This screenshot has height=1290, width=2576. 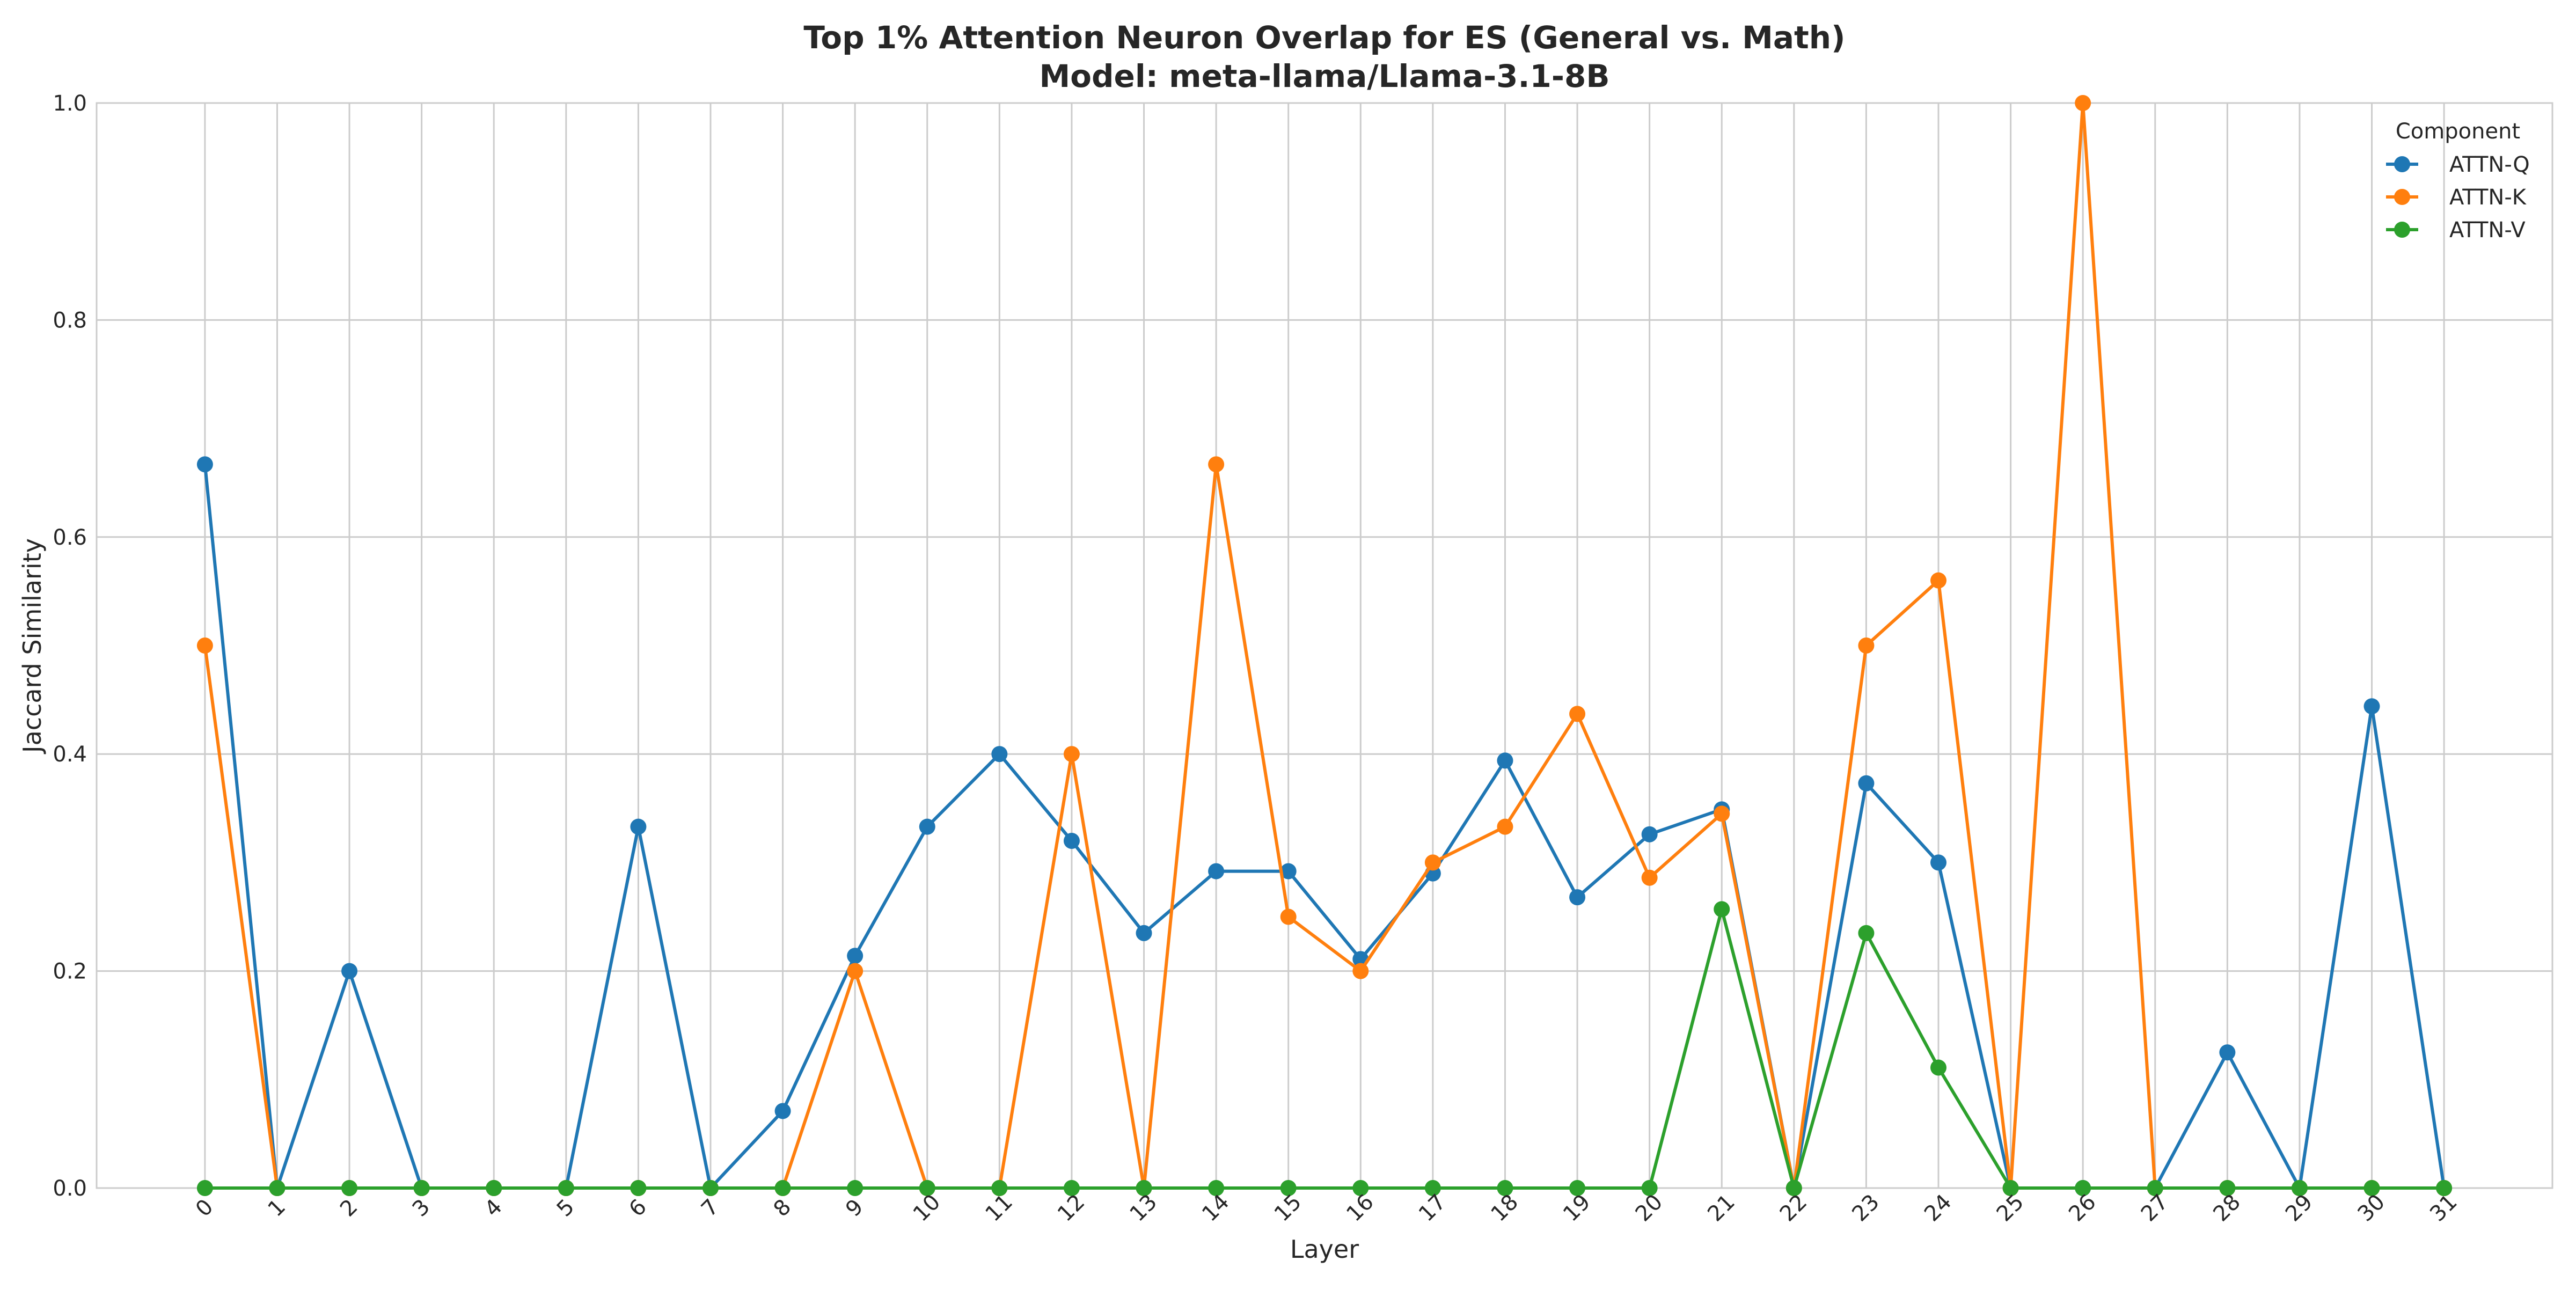 I want to click on x-tick-label: 30, so click(x=2371, y=1208).